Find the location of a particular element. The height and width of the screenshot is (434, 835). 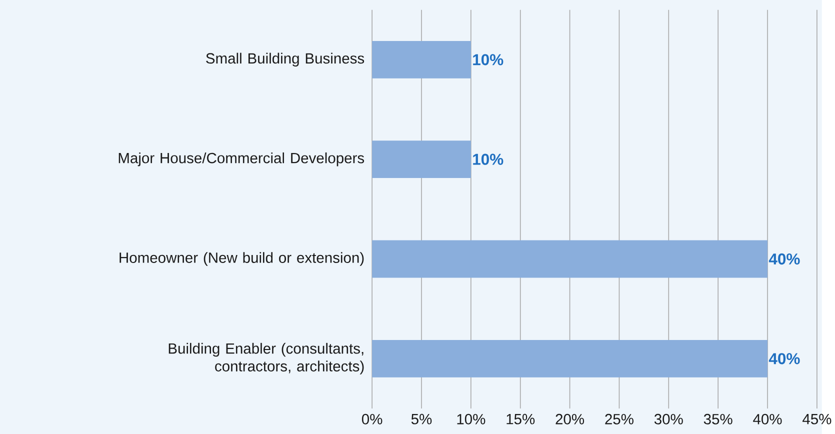

x-tick-label: 30% is located at coordinates (668, 419).